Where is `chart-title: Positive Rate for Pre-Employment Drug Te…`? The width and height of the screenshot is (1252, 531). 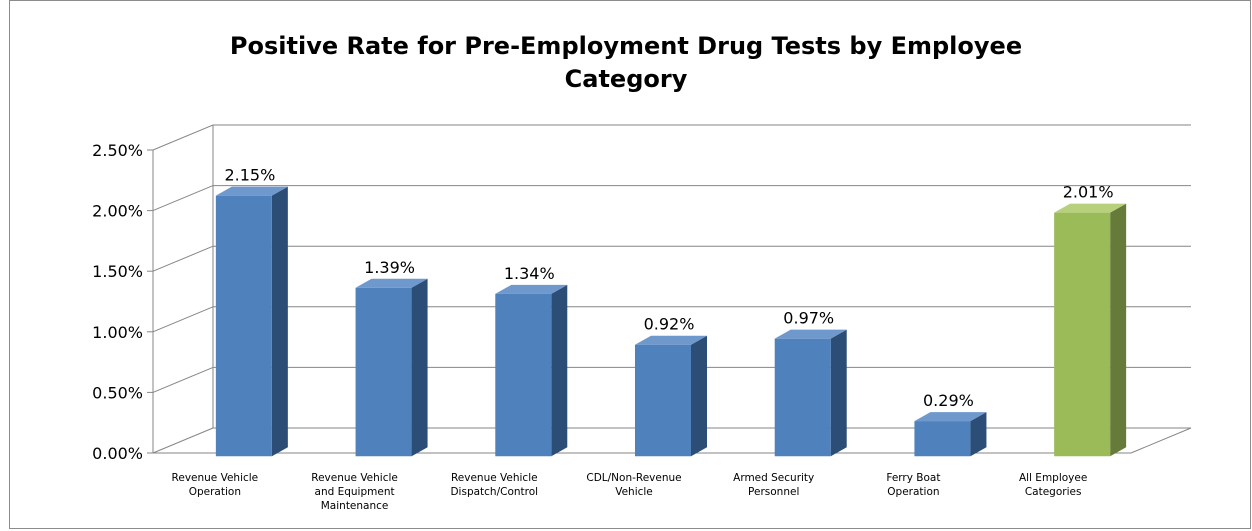
chart-title: Positive Rate for Pre-Employment Drug Te… is located at coordinates (626, 63).